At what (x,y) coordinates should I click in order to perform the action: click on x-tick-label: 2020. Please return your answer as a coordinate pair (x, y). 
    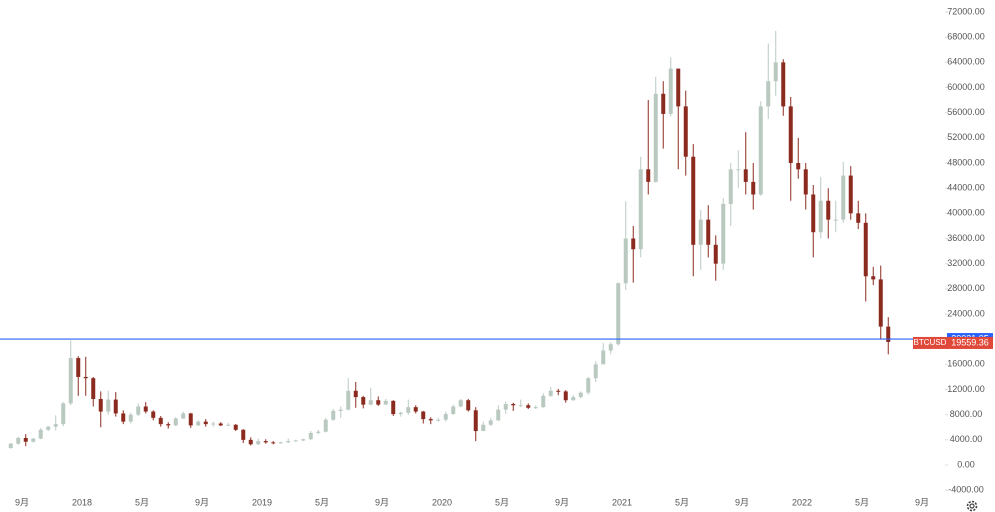
    Looking at the image, I should click on (442, 502).